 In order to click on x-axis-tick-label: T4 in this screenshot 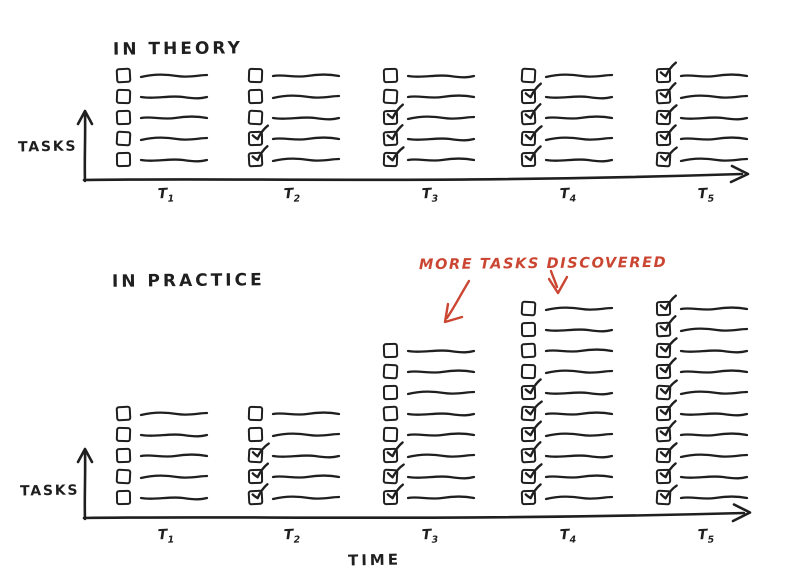, I will do `click(568, 536)`.